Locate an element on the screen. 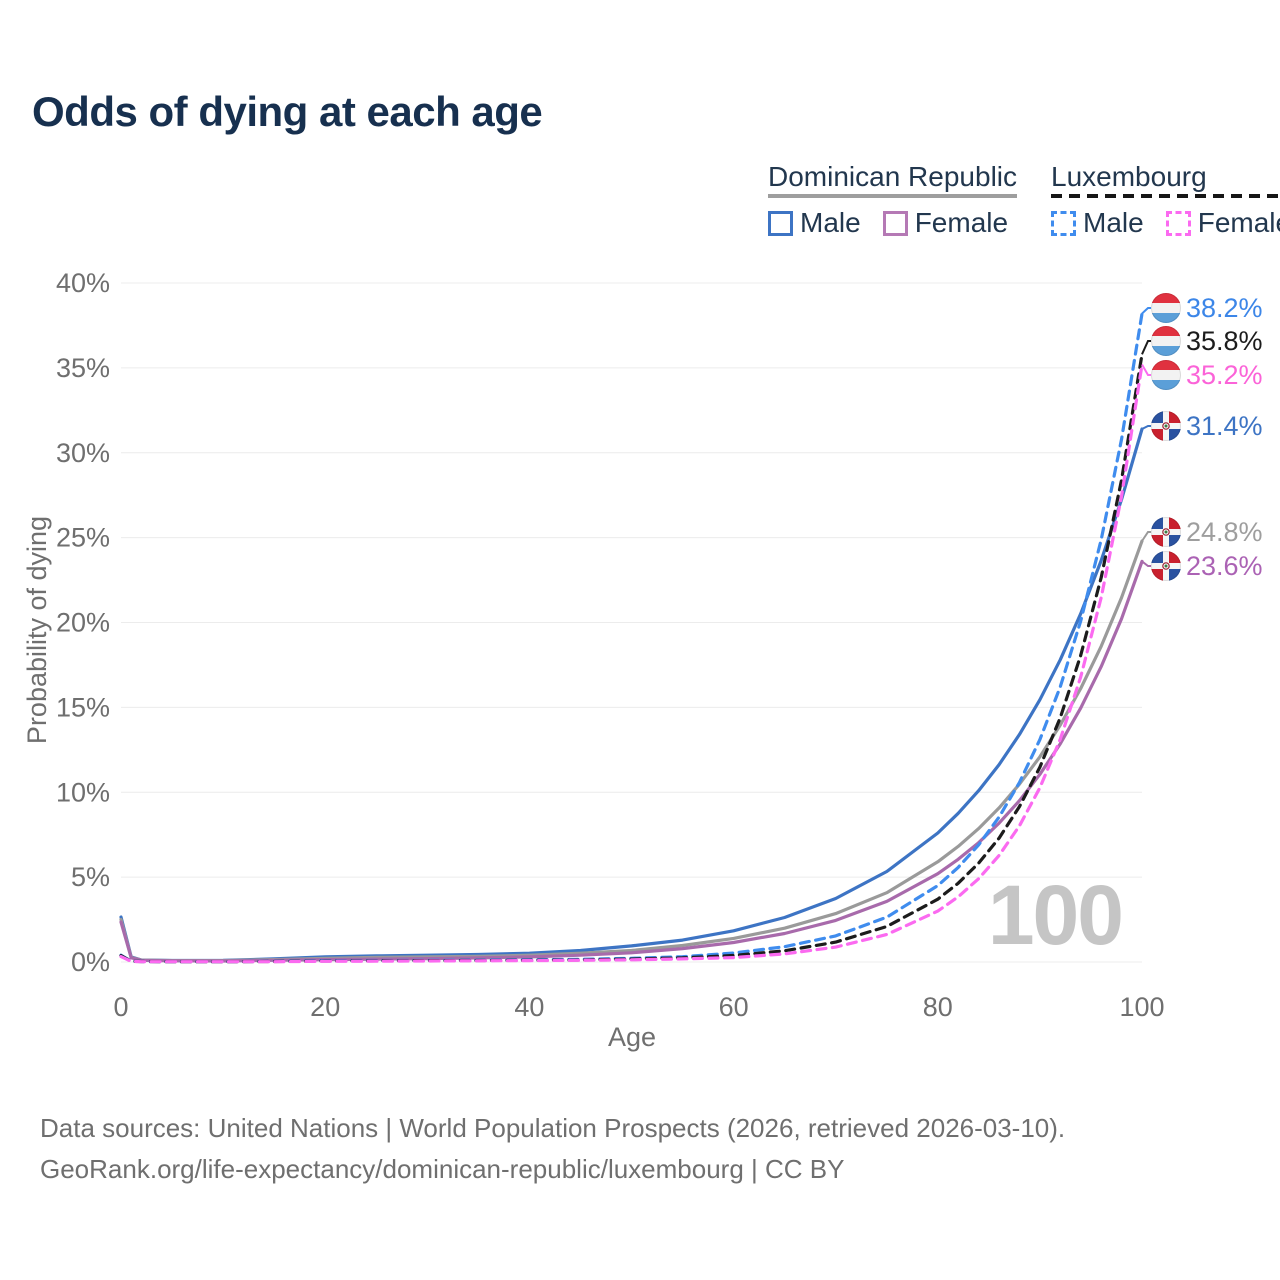 The image size is (1280, 1280). x-tick-40: 40 is located at coordinates (529, 1007).